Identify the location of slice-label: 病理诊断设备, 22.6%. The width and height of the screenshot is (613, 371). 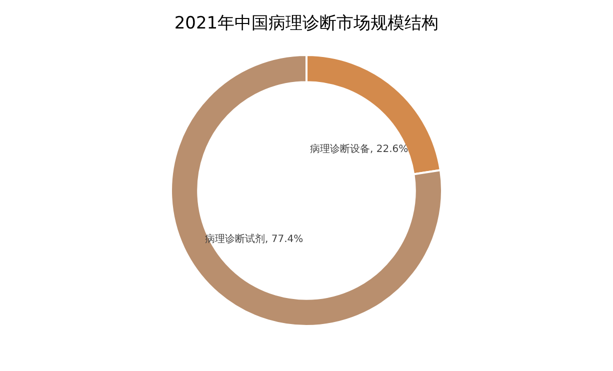
(359, 149).